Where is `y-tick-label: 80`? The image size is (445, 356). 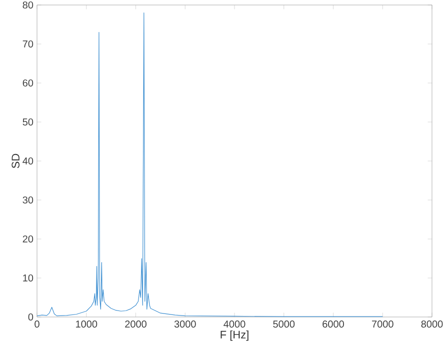 y-tick-label: 80 is located at coordinates (28, 5).